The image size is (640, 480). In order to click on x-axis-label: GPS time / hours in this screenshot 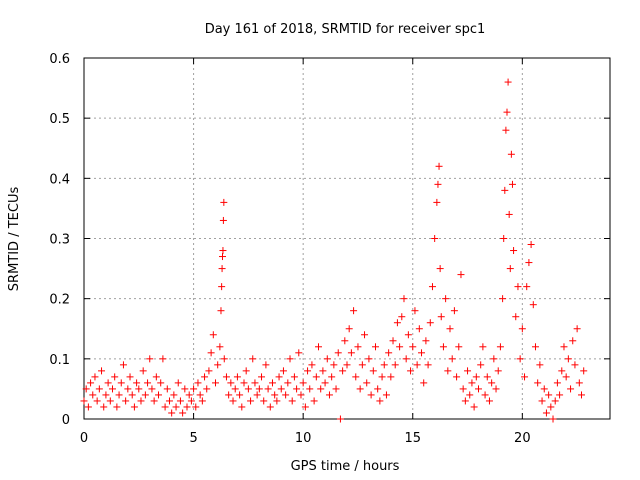, I will do `click(345, 466)`.